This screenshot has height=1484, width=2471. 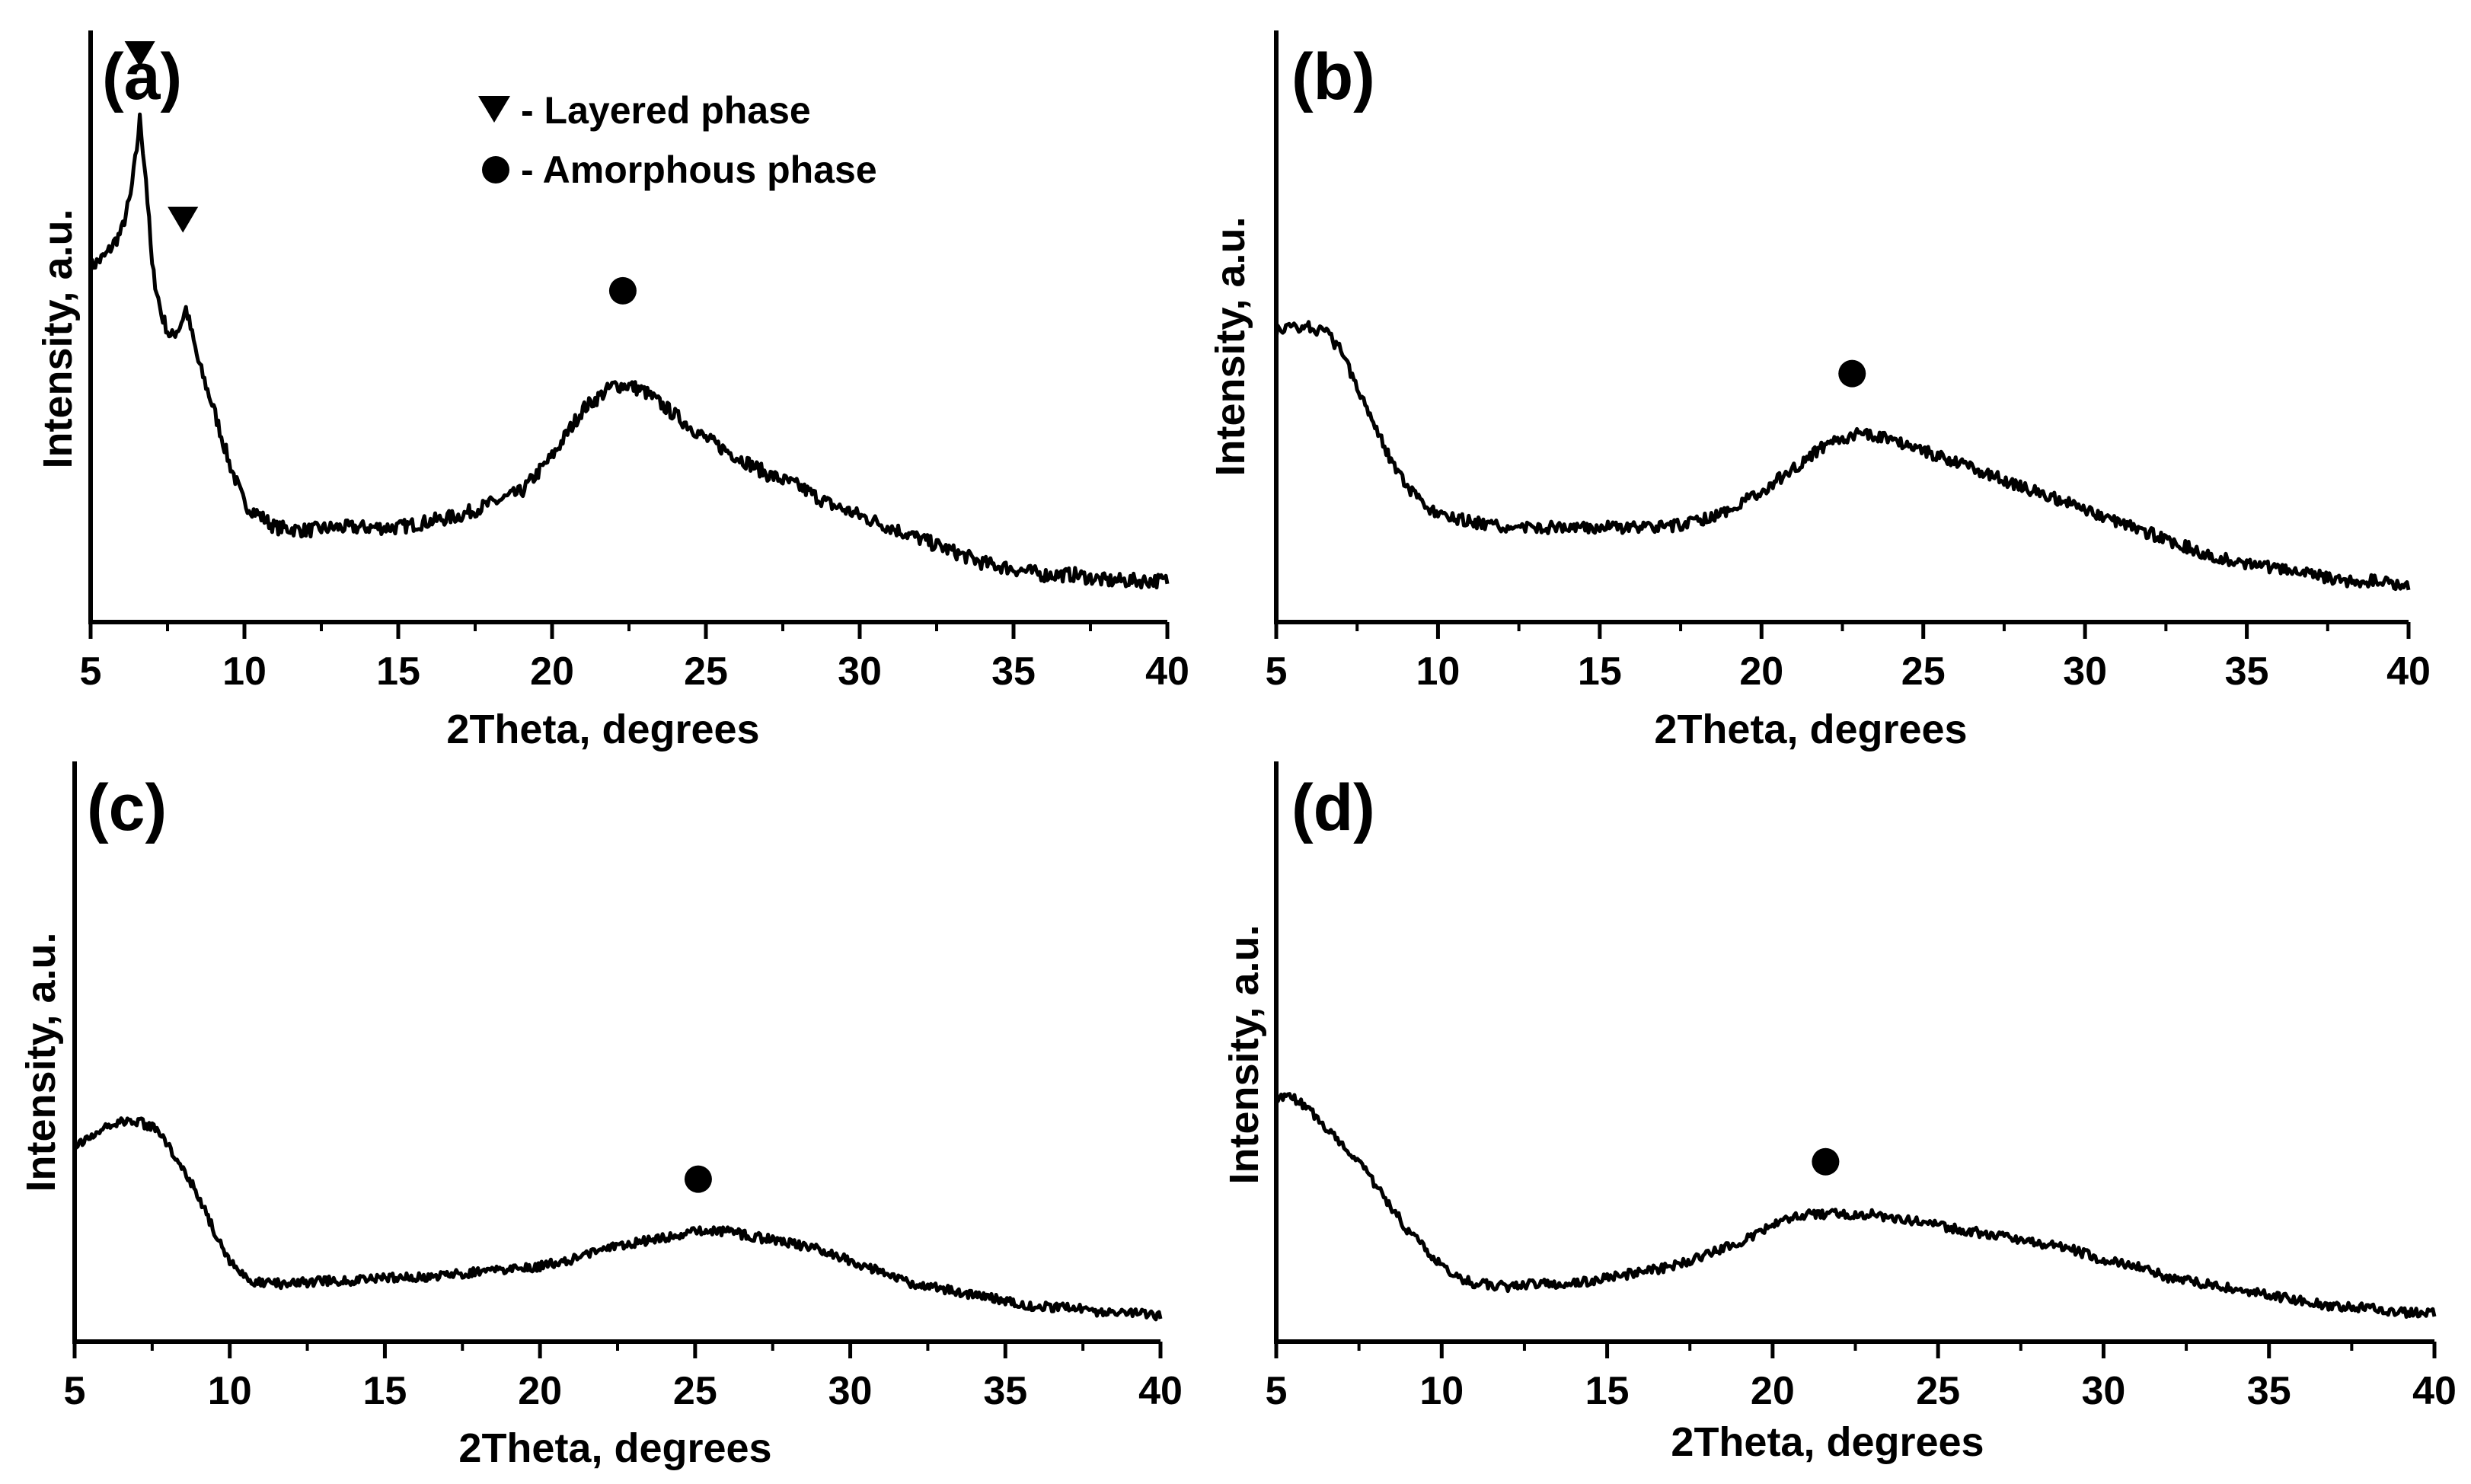 I want to click on panel-c-xticks: 5 10 15 20 25 30 35 40, so click(x=623, y=1377).